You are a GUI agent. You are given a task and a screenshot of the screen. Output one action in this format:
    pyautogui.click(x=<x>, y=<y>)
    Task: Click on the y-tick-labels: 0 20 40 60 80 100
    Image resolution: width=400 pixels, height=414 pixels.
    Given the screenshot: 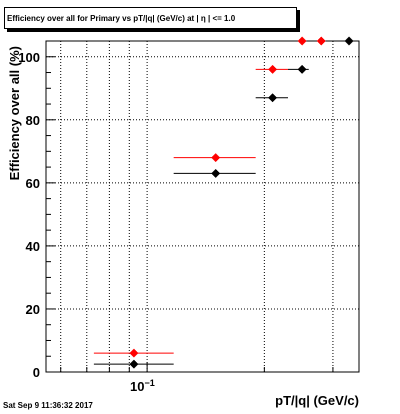 What is the action you would take?
    pyautogui.click(x=29, y=215)
    